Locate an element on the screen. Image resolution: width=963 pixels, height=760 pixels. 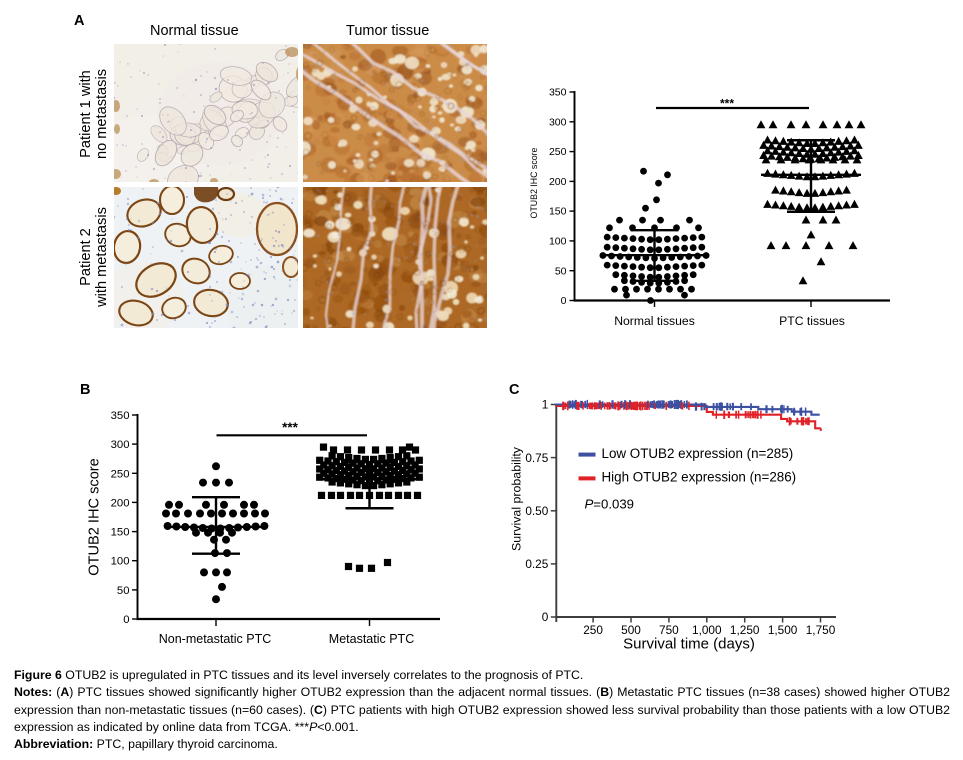
svg-text: Non-metastatic PTC is located at coordinates (215, 639).